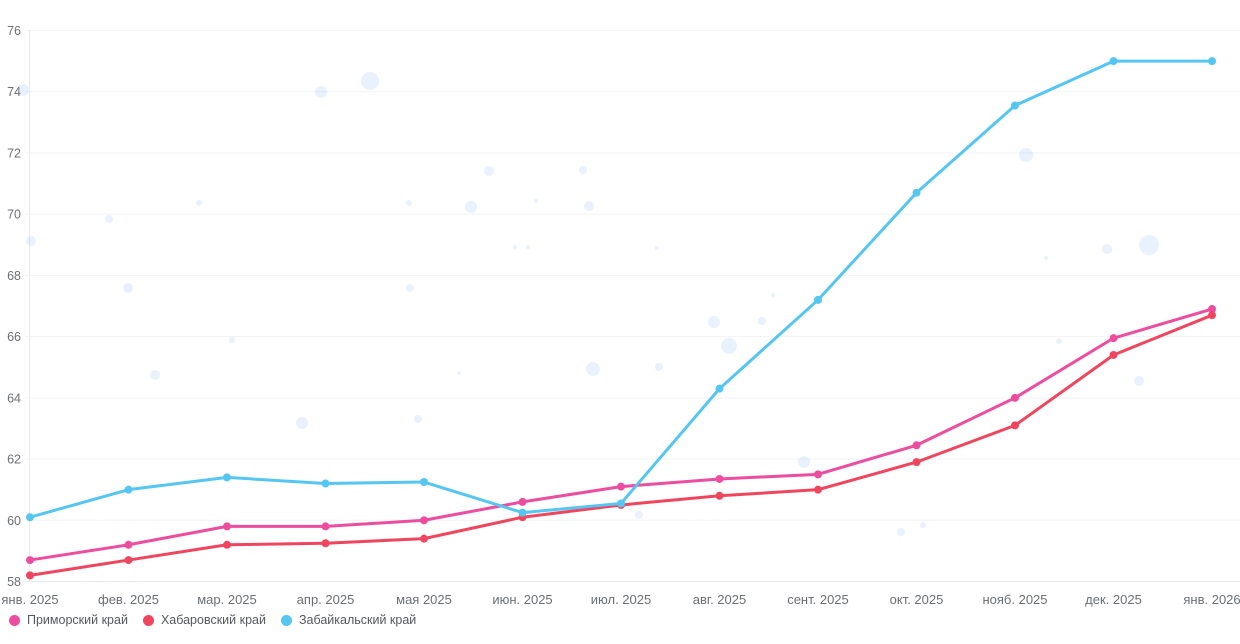  What do you see at coordinates (14, 521) in the screenshot?
I see `y-tick-label: 60` at bounding box center [14, 521].